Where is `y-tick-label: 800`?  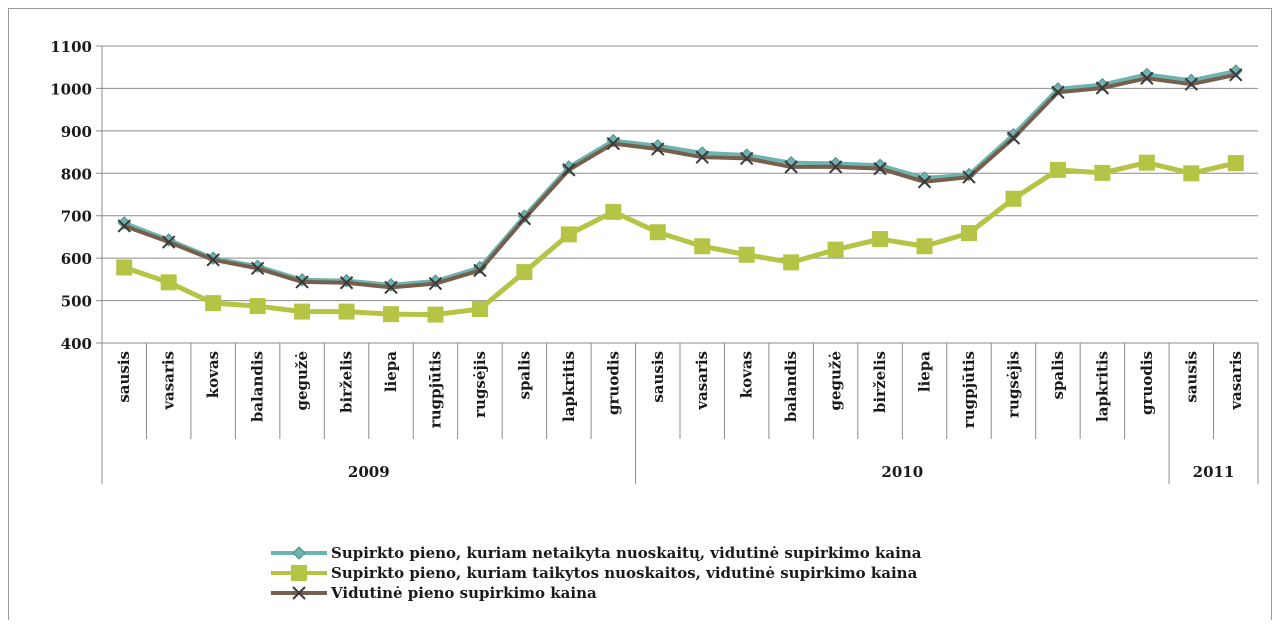
y-tick-label: 800 is located at coordinates (76, 174).